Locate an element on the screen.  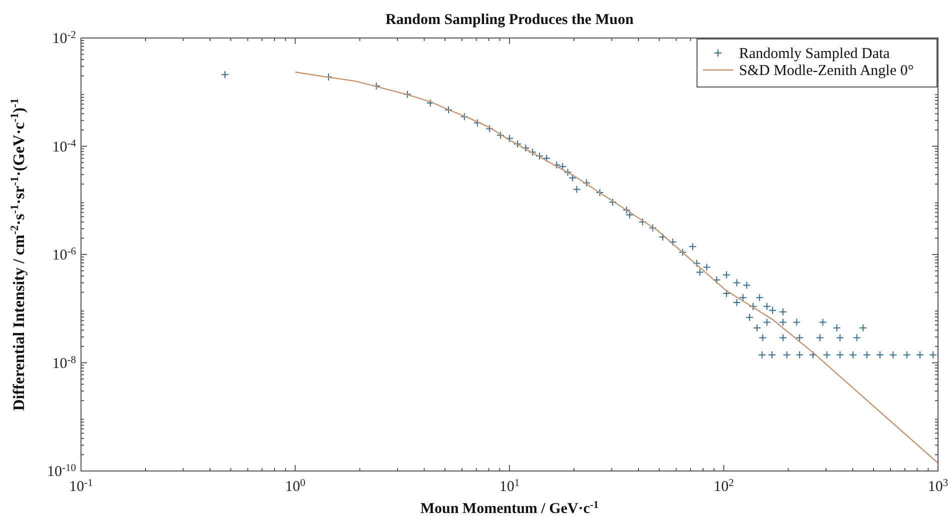
x-tick-label: 10$^{1}$ is located at coordinates (509, 486).